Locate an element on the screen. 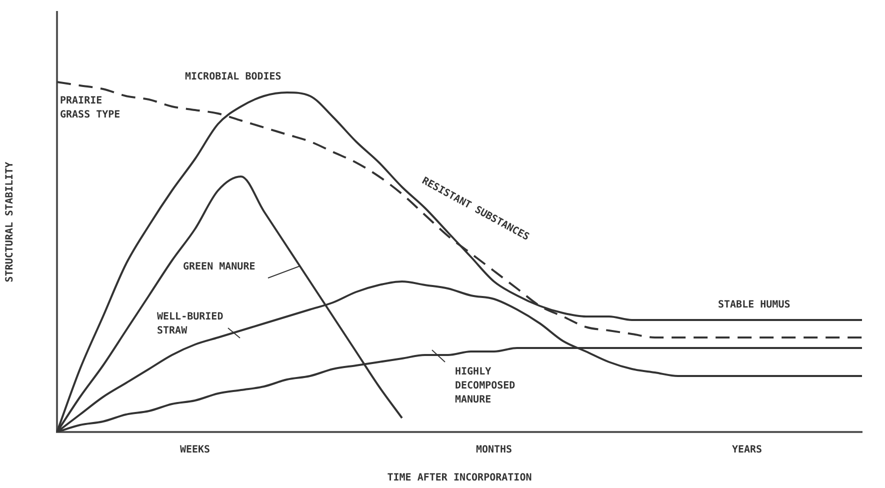 Image resolution: width=885 pixels, height=488 pixels. y-axis-title: STRUCTURAL STABILITY is located at coordinates (10, 222).